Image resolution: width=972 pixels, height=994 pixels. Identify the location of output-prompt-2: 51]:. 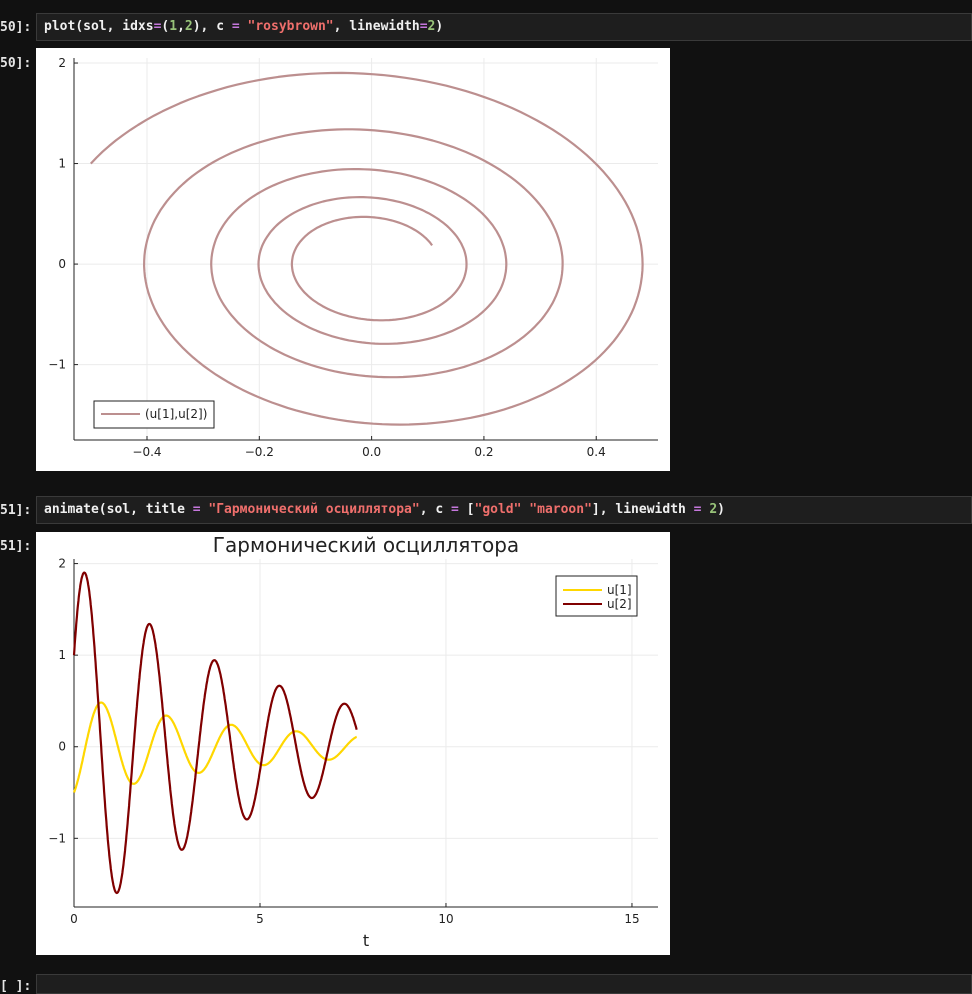
(16, 546).